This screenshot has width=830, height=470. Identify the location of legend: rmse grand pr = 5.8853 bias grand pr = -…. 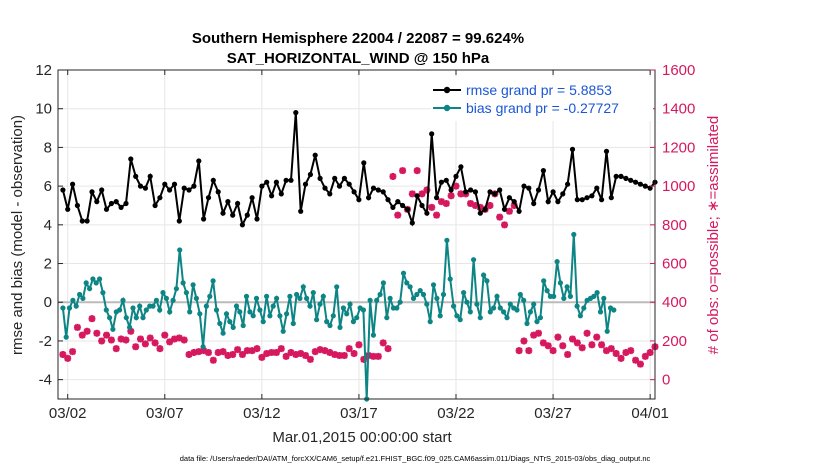
(542, 99).